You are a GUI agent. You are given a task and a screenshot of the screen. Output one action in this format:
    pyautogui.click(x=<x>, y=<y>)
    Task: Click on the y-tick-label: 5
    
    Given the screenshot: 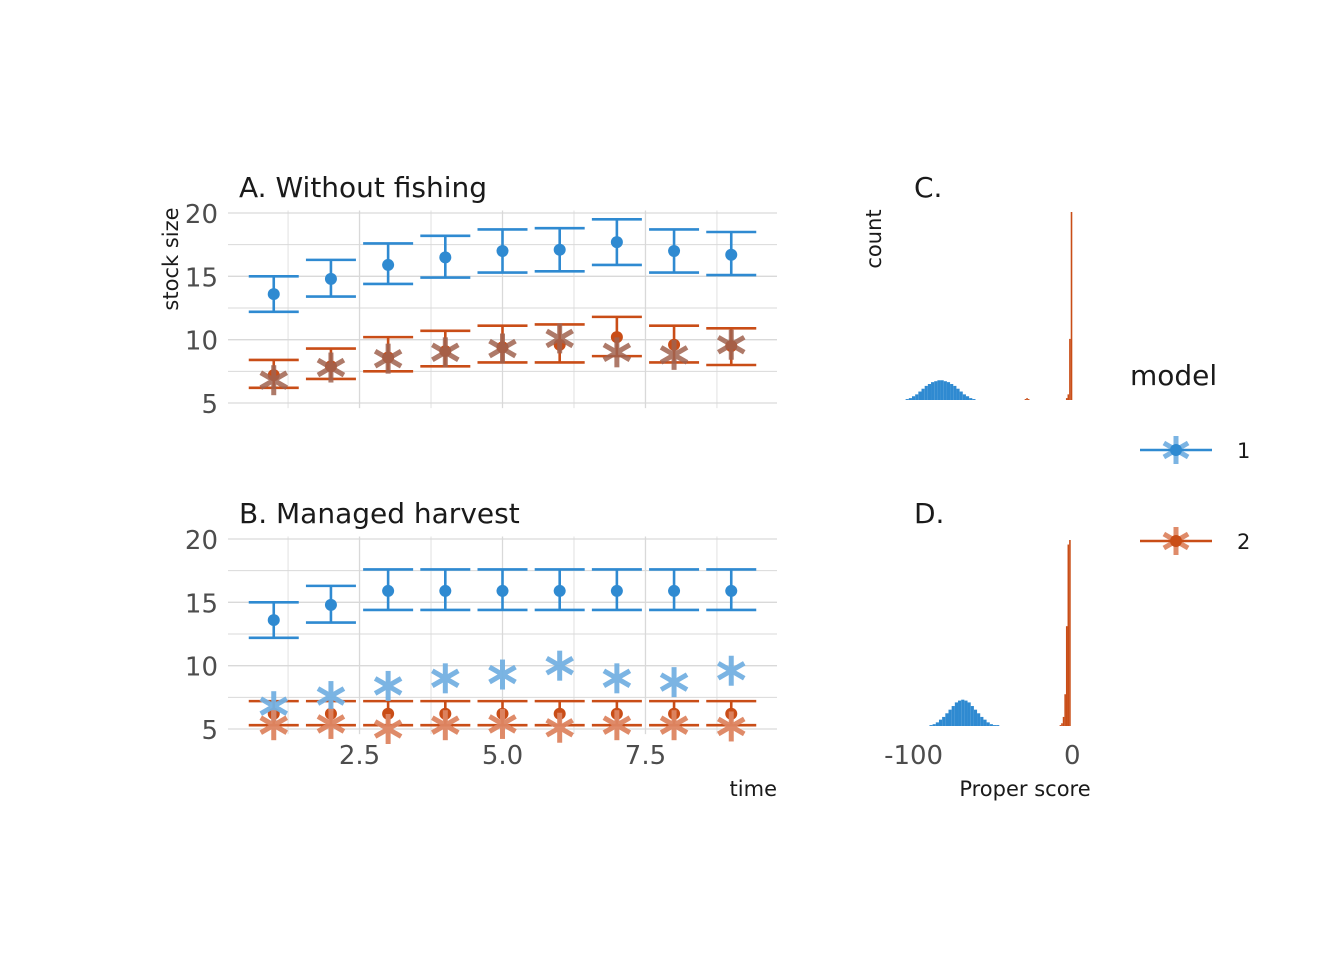 What is the action you would take?
    pyautogui.click(x=209, y=731)
    